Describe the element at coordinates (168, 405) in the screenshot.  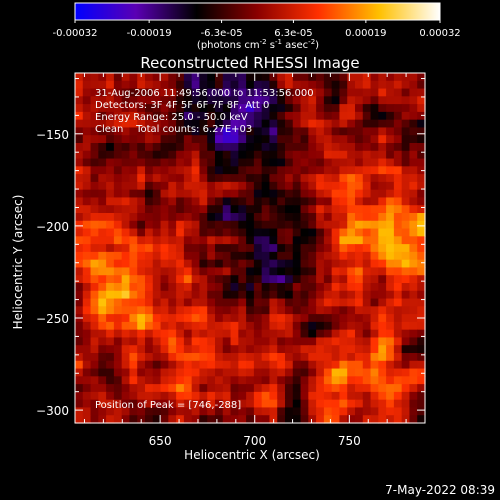
I see `peak-position-label: Position of Peak = [746,-288]` at that location.